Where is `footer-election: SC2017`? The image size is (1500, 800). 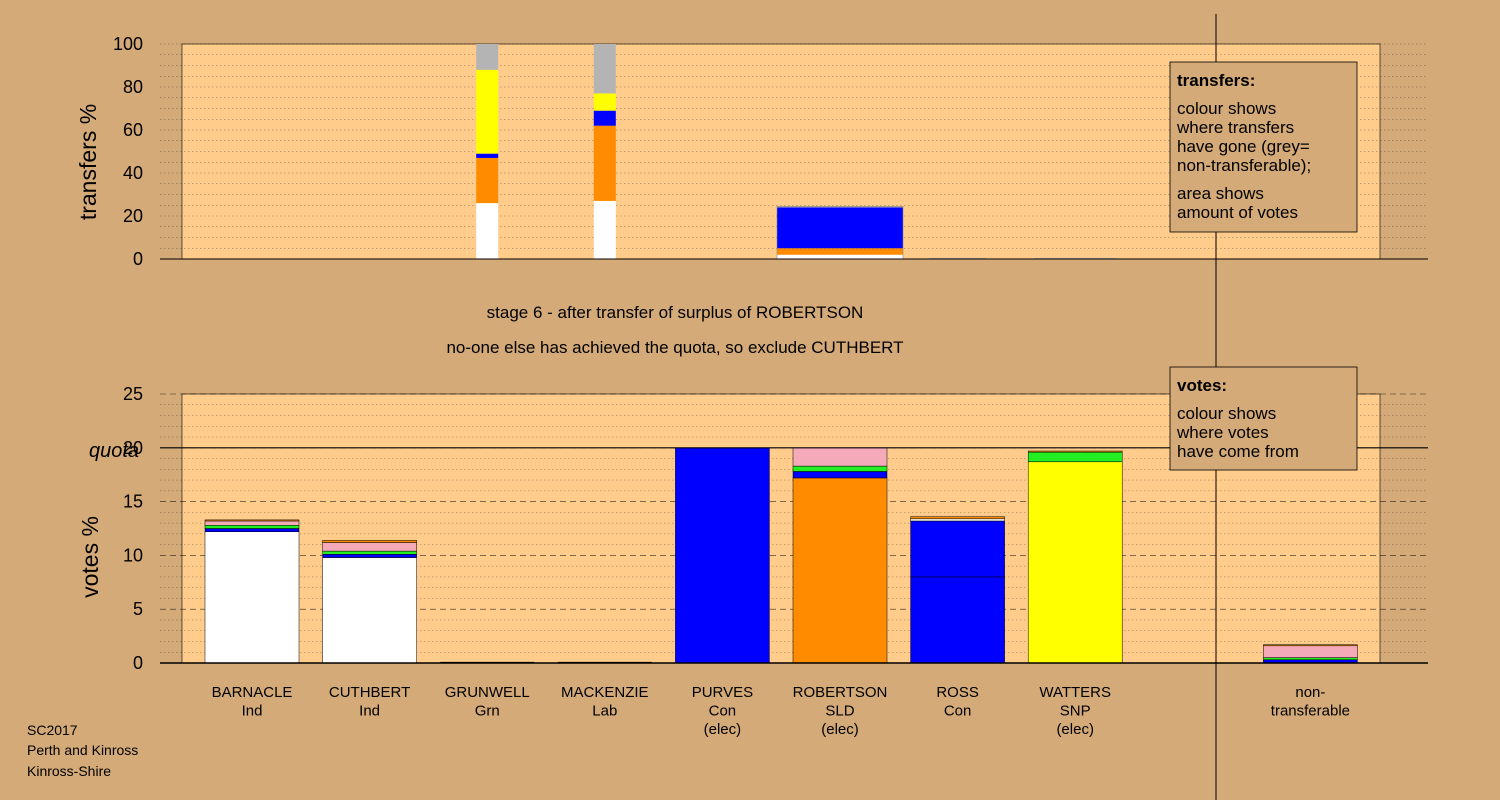 footer-election: SC2017 is located at coordinates (52, 730).